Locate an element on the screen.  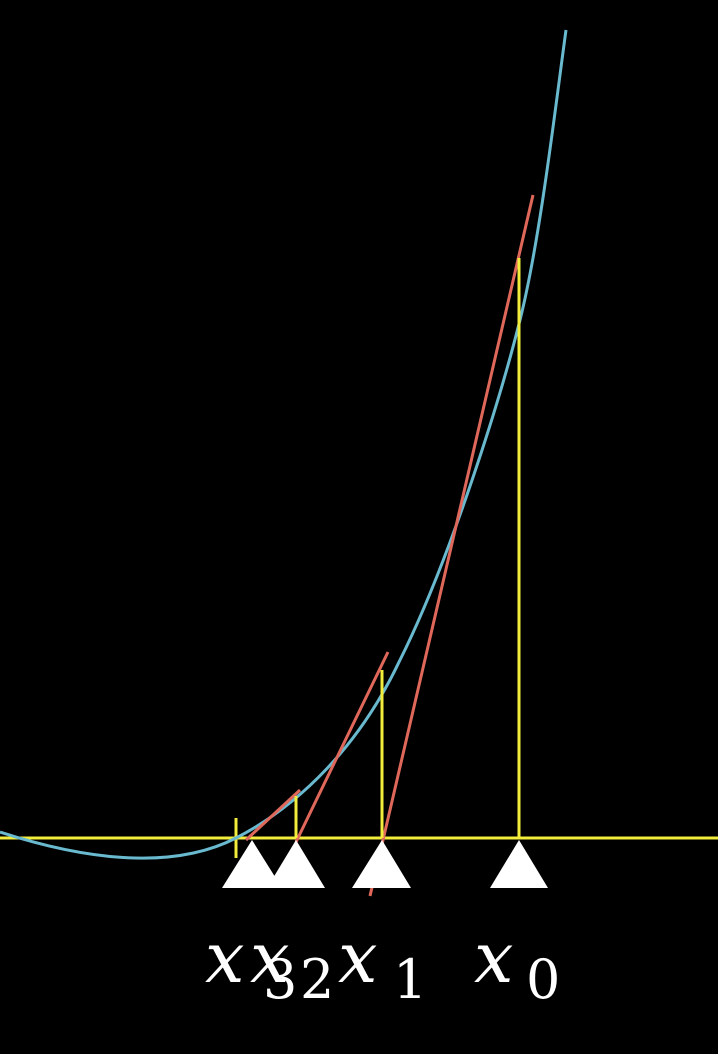
tangent-line-x1 is located at coordinates (342, 747).